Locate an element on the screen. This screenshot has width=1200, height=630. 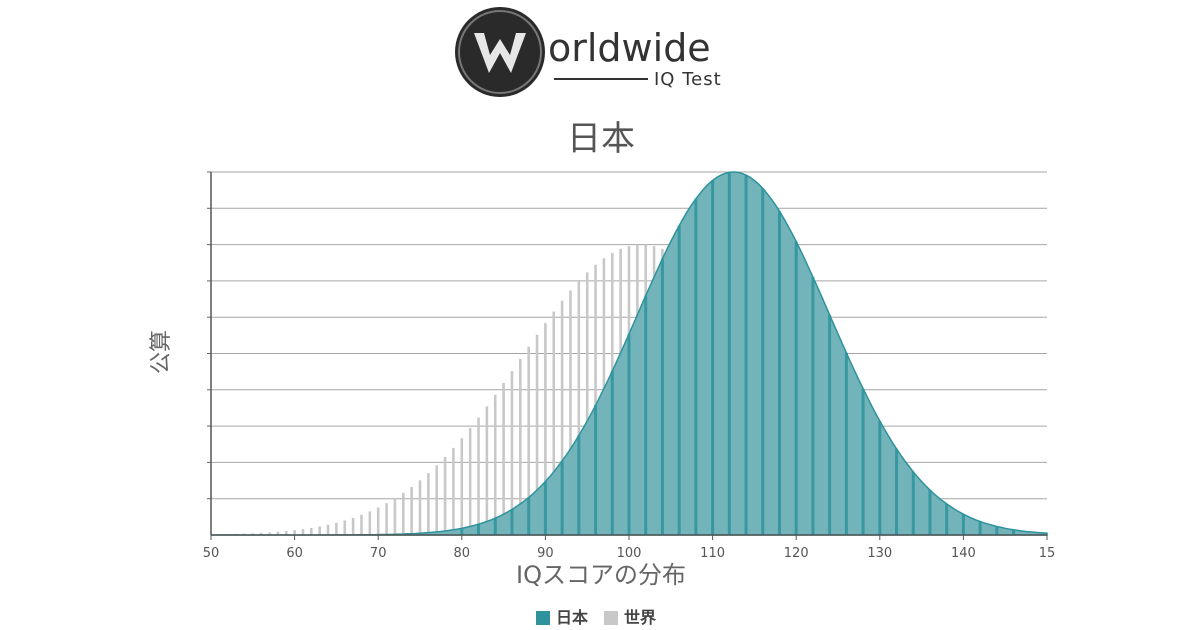
x-tick-label: 130 is located at coordinates (879, 553).